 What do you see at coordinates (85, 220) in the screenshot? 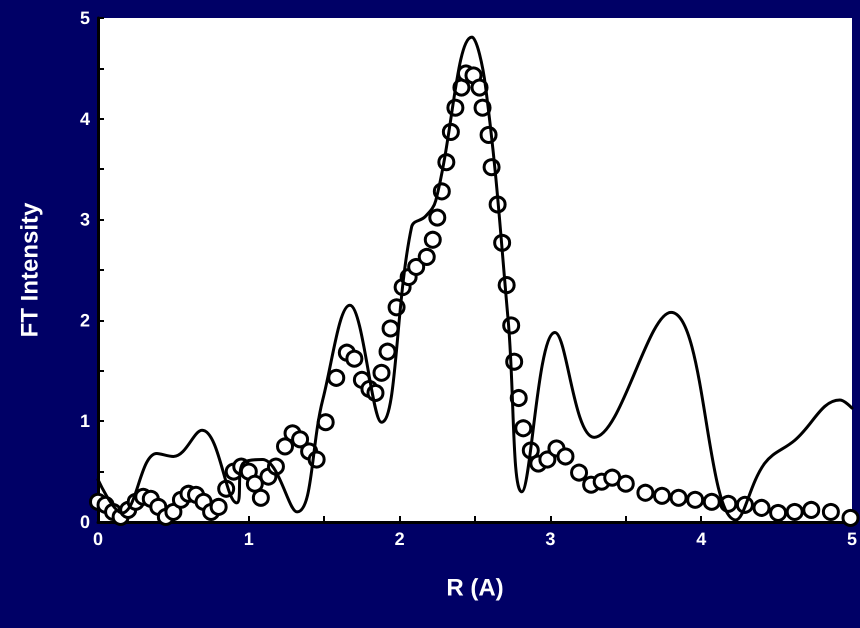
I see `y-tick-label: 3` at bounding box center [85, 220].